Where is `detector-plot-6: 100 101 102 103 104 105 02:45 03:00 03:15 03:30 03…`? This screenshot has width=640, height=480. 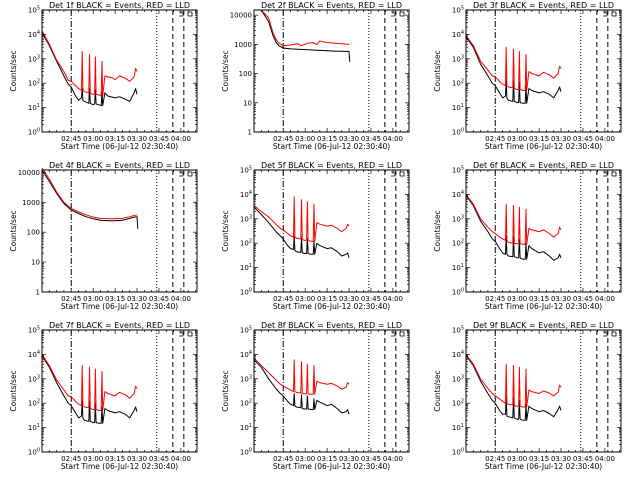 detector-plot-6: 100 101 102 103 104 105 02:45 03:00 03:15 03:30 03… is located at coordinates (527, 236).